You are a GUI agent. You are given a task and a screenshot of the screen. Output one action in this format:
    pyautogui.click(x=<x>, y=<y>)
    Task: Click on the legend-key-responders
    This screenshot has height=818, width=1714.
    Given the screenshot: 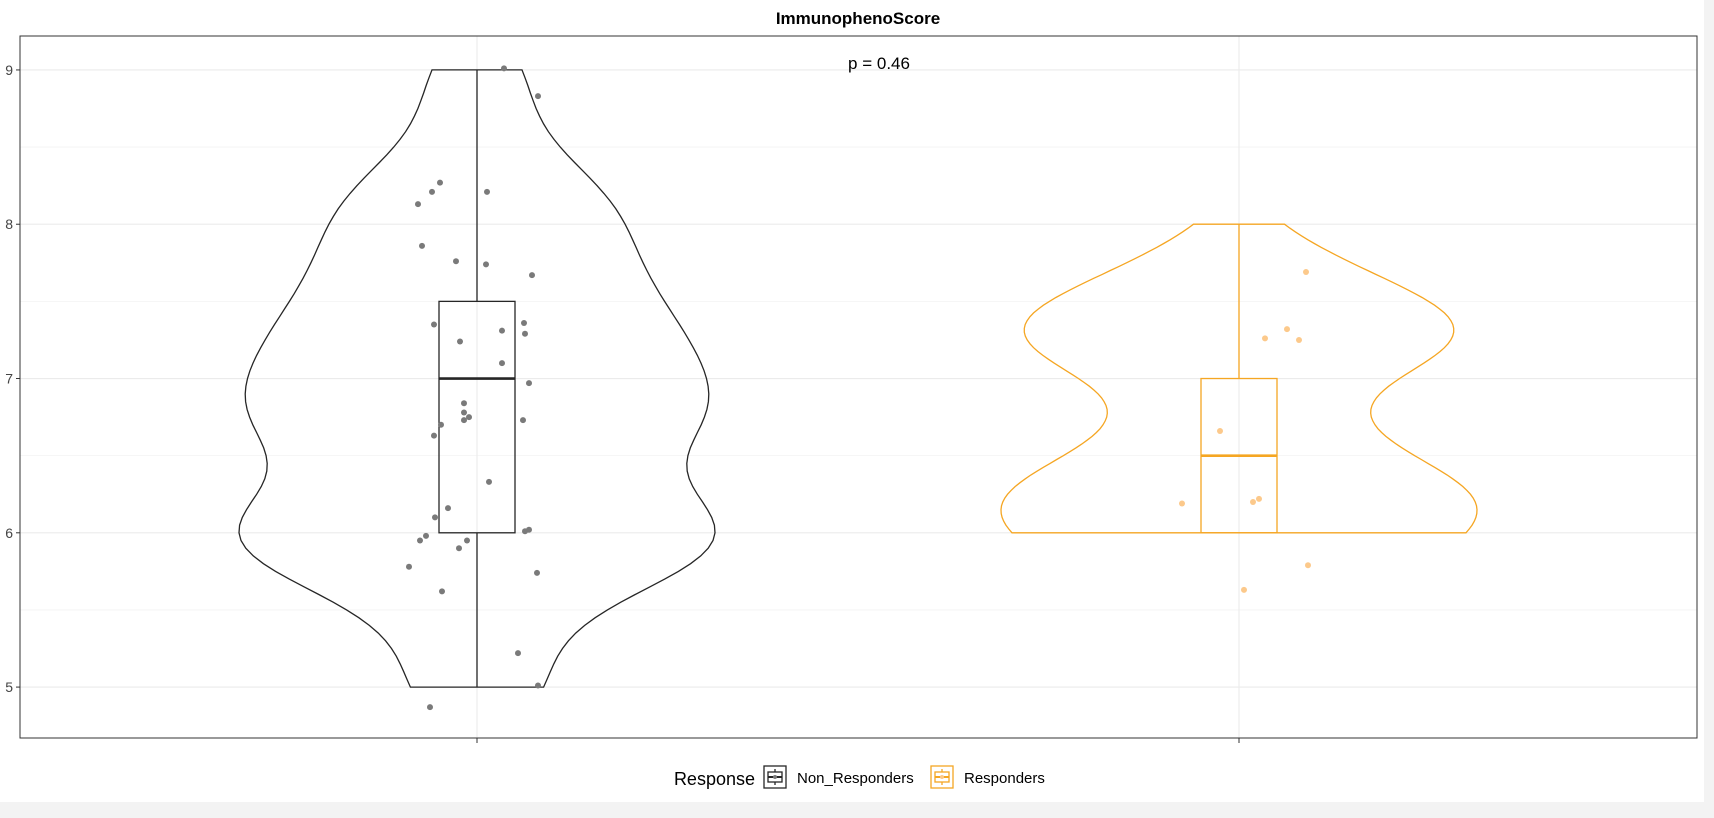 What is the action you would take?
    pyautogui.click(x=942, y=777)
    